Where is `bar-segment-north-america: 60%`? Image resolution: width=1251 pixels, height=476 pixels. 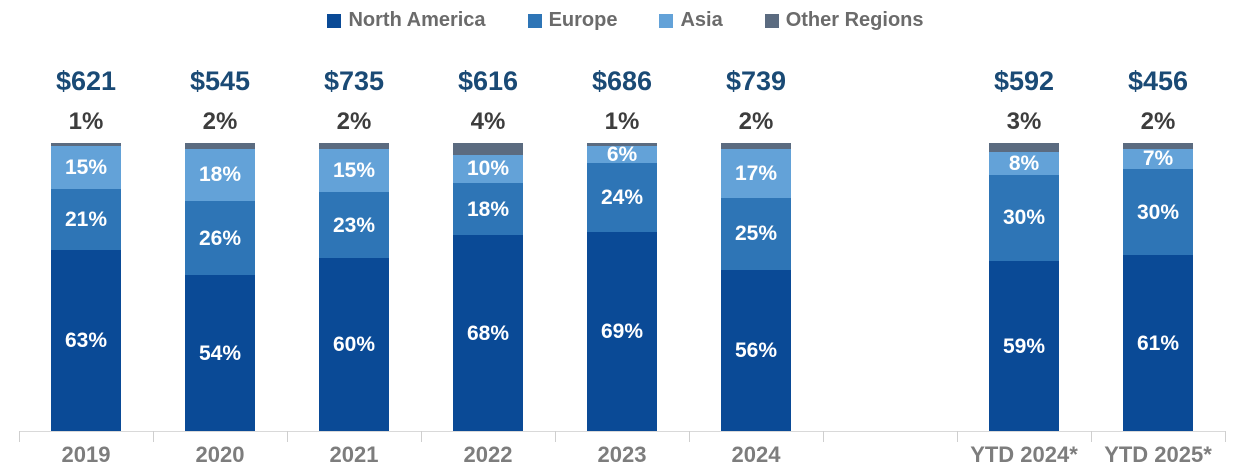 bar-segment-north-america: 60% is located at coordinates (354, 344).